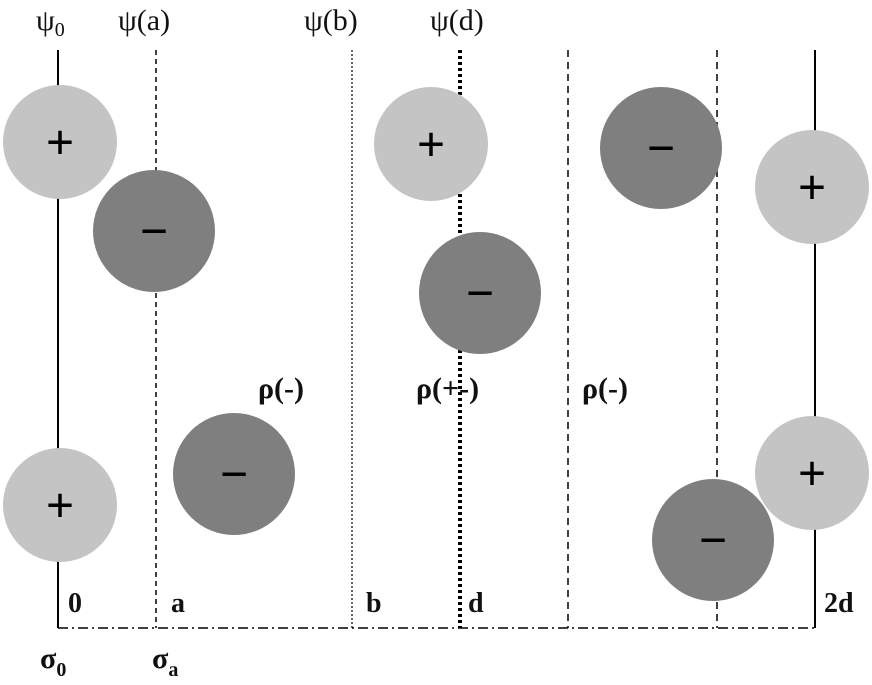  What do you see at coordinates (165, 661) in the screenshot?
I see `sigma-a-label: σa` at bounding box center [165, 661].